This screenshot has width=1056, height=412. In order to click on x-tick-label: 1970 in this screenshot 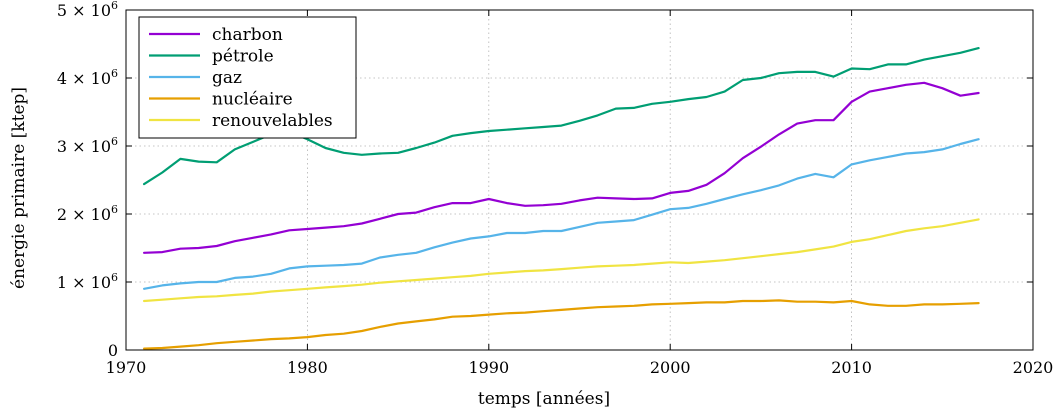, I will do `click(126, 367)`.